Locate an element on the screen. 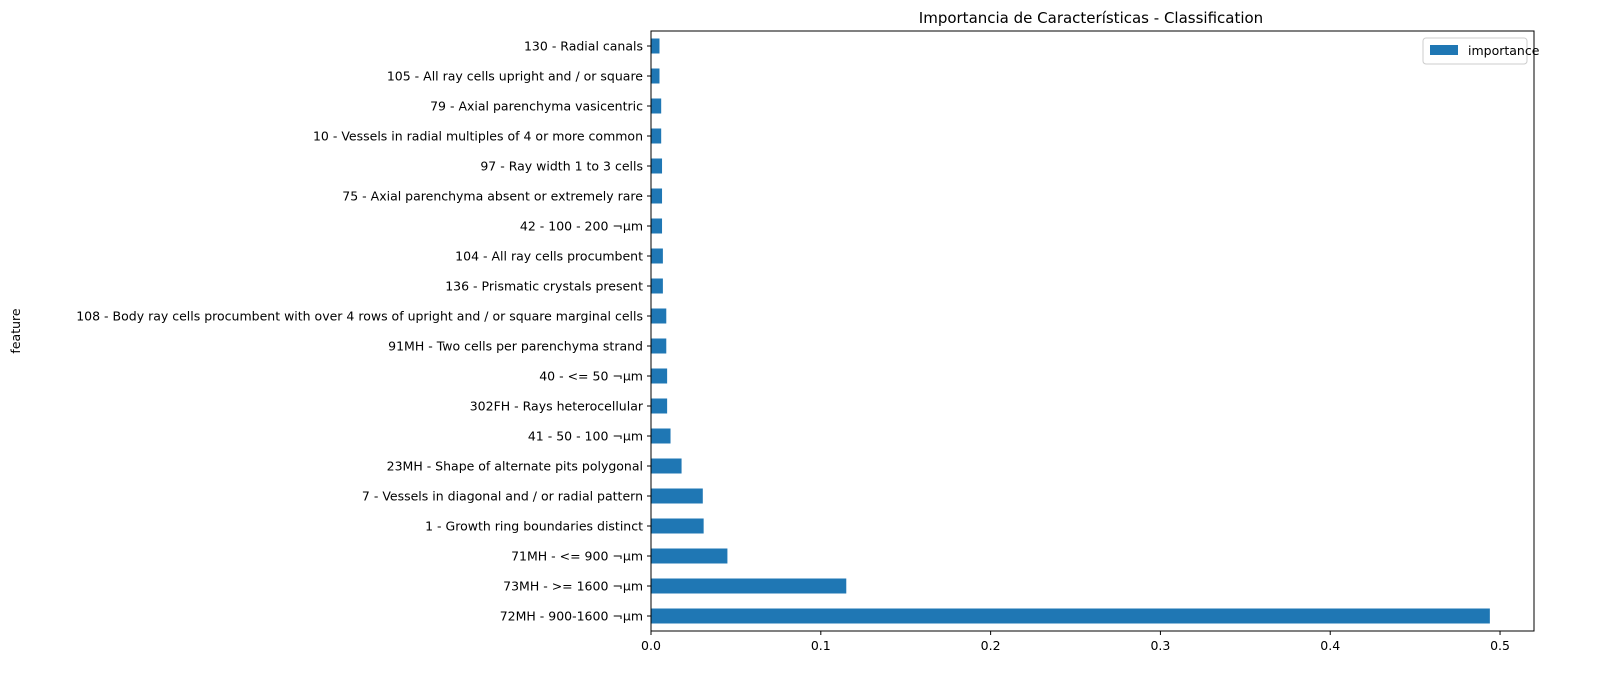 The height and width of the screenshot is (682, 1609). legend: importance is located at coordinates (1481, 51).